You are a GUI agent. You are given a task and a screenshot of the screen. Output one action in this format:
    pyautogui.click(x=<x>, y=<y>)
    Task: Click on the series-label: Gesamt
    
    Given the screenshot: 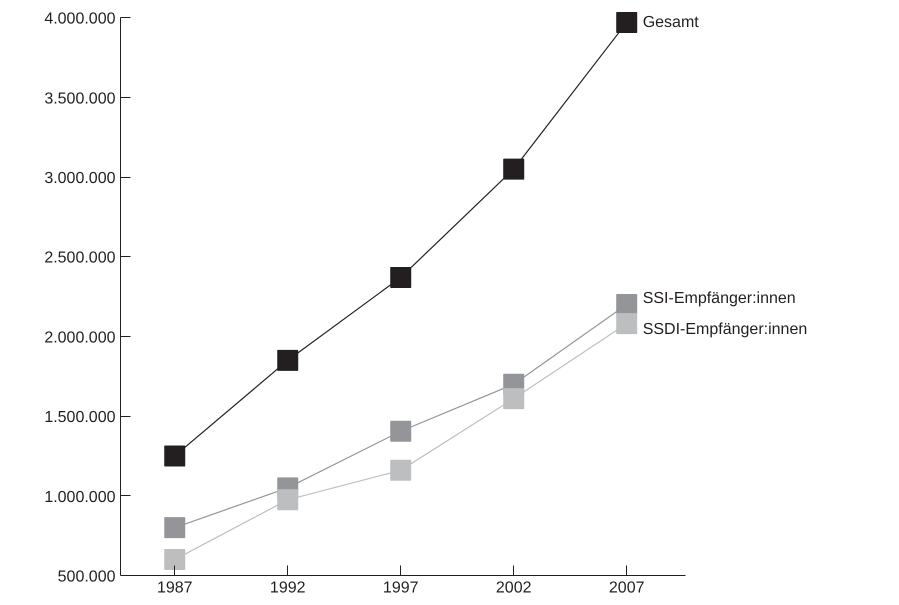 What is the action you would take?
    pyautogui.click(x=671, y=22)
    